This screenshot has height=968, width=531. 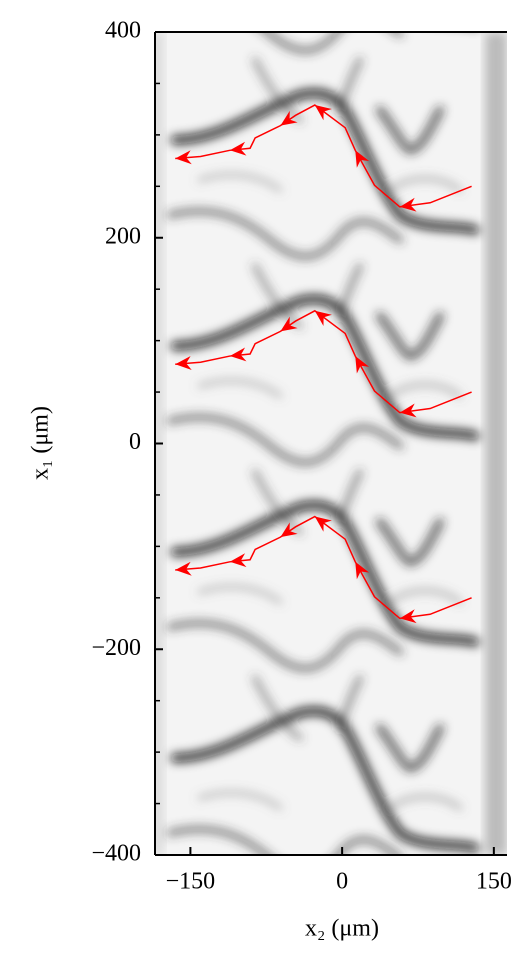 What do you see at coordinates (123, 236) in the screenshot?
I see `y-tick-label: 200` at bounding box center [123, 236].